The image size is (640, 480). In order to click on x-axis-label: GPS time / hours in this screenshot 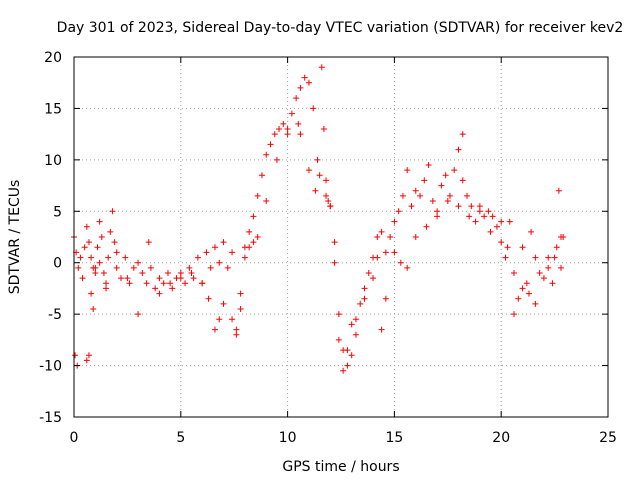, I will do `click(340, 467)`.